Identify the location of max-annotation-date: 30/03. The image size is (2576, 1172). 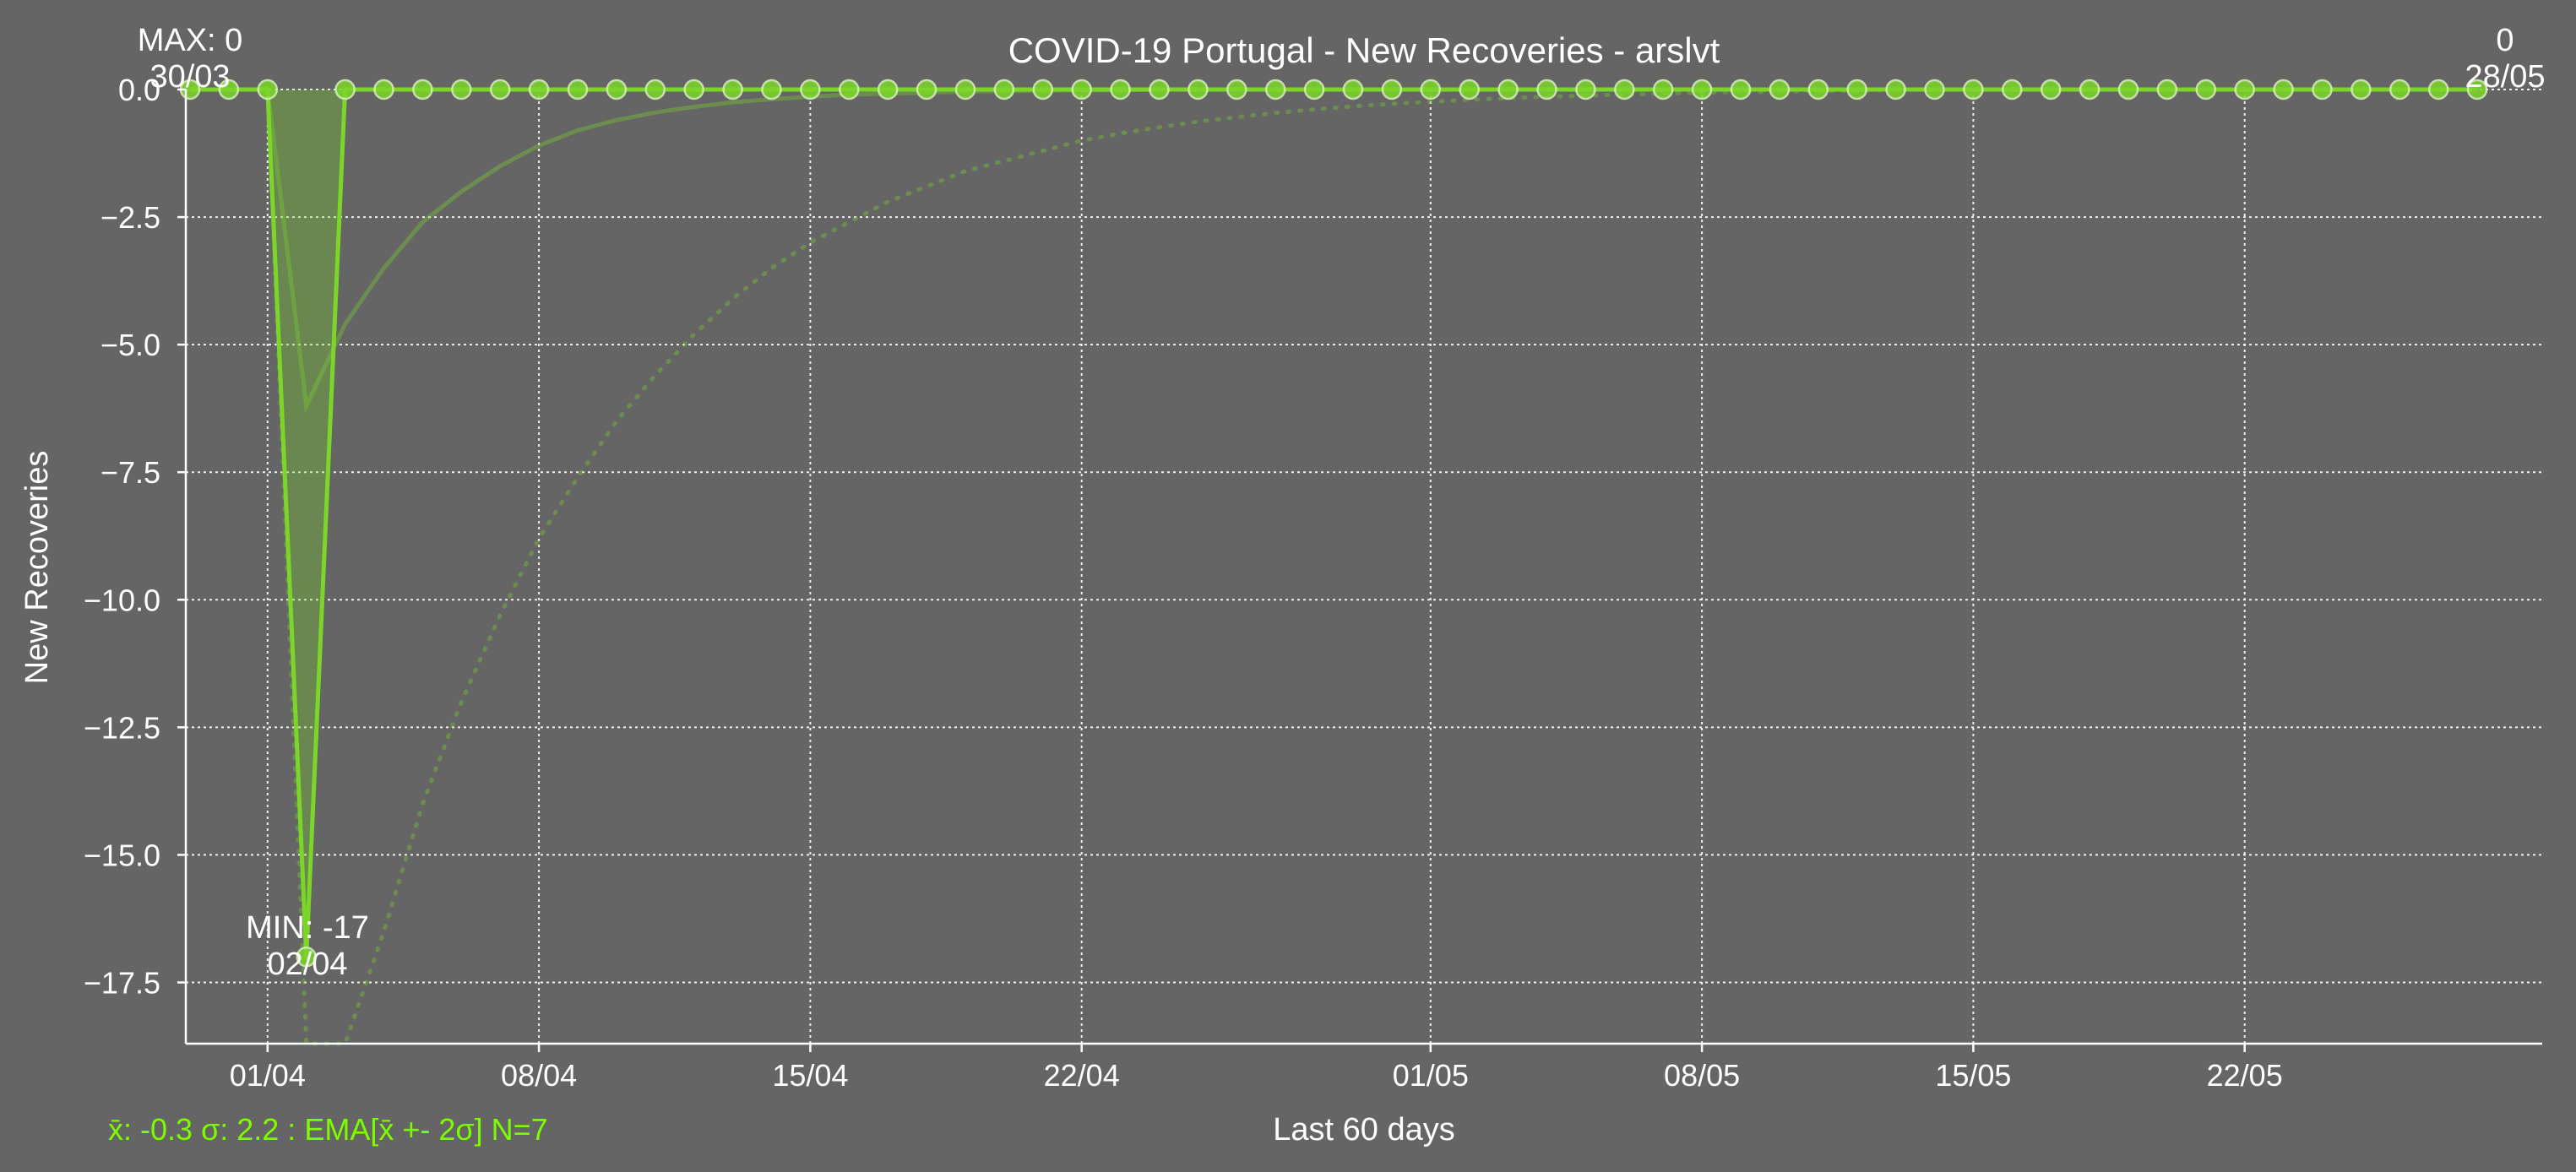
(189, 77).